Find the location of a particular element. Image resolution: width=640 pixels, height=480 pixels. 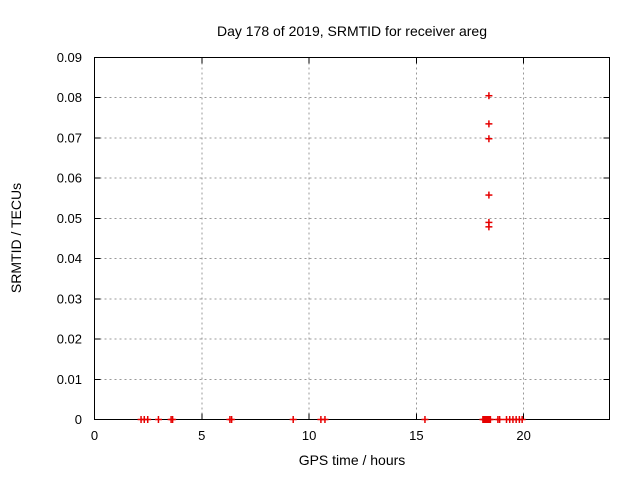

x-tick-labels: 0 5 10 15 20 is located at coordinates (311, 435).